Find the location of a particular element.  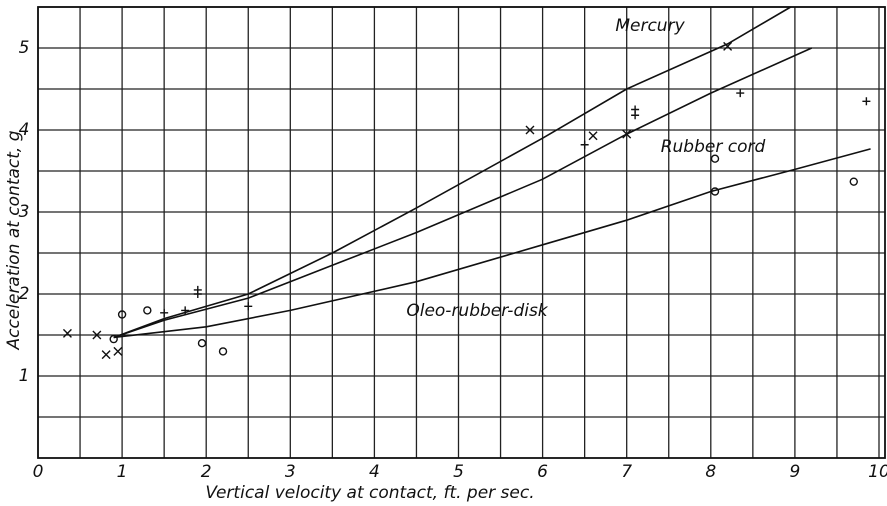

curve-label: Oleo-rubber-disk is located at coordinates (477, 311).